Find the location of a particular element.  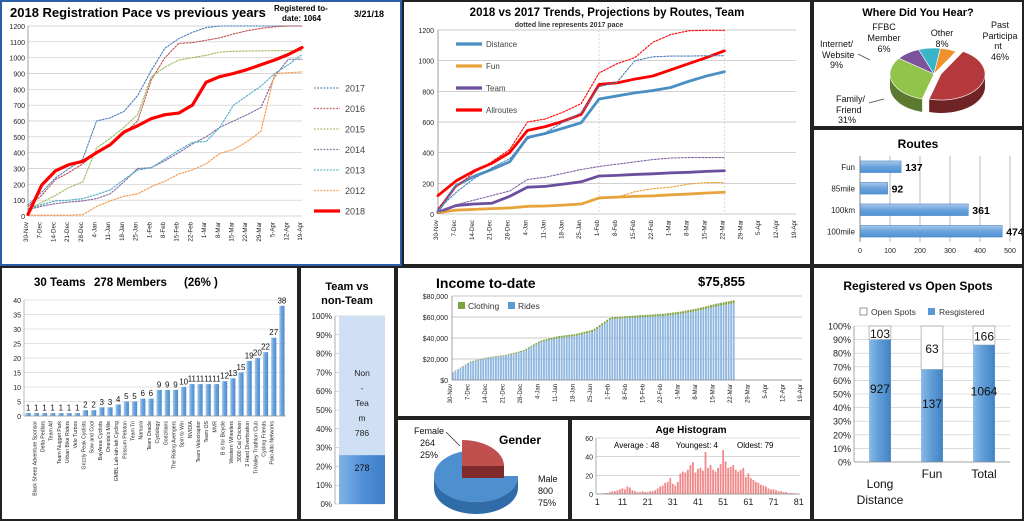

svg-text: 1-Mar is located at coordinates (679, 392).